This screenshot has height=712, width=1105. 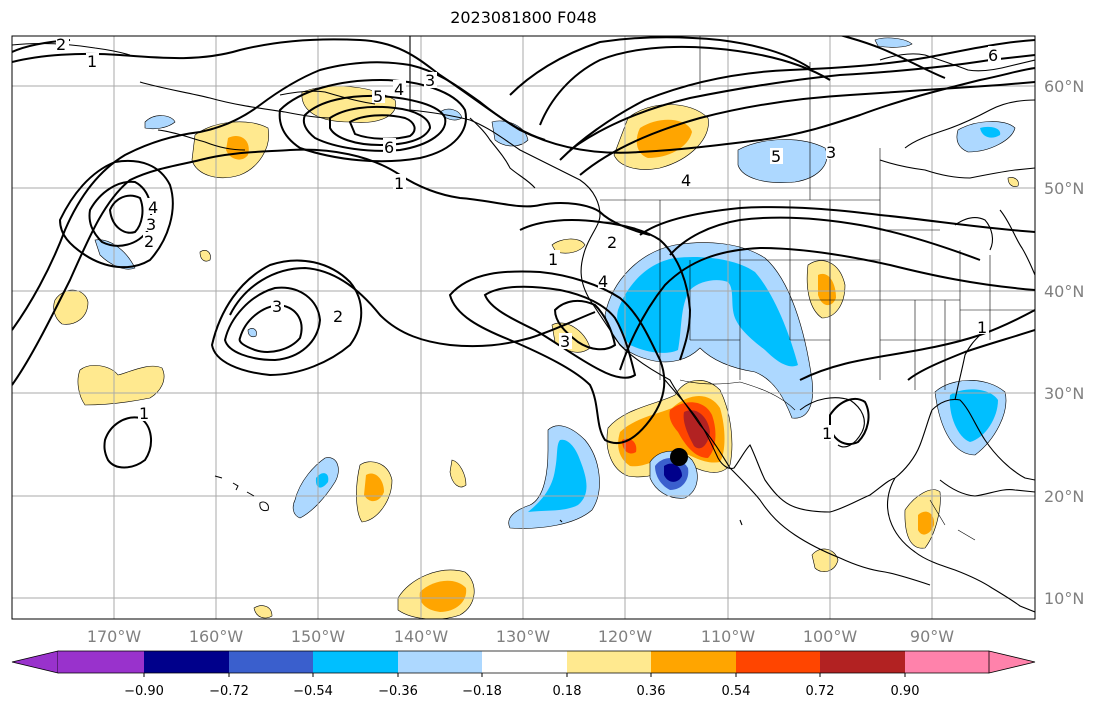 What do you see at coordinates (625, 636) in the screenshot?
I see `lon-label: 120°W` at bounding box center [625, 636].